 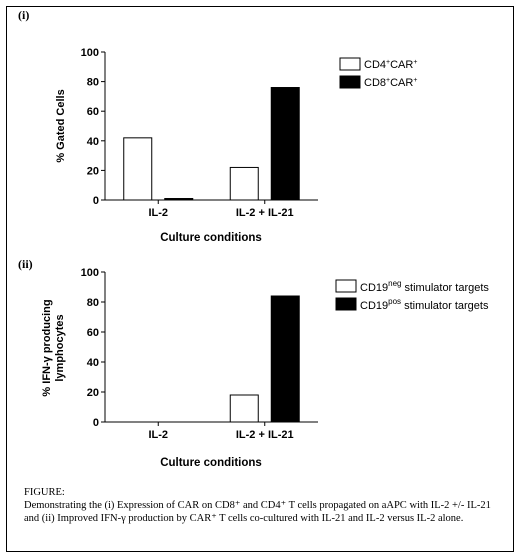 I want to click on y-axis-title-line1: % IFN-γ producing, so click(x=47, y=347).